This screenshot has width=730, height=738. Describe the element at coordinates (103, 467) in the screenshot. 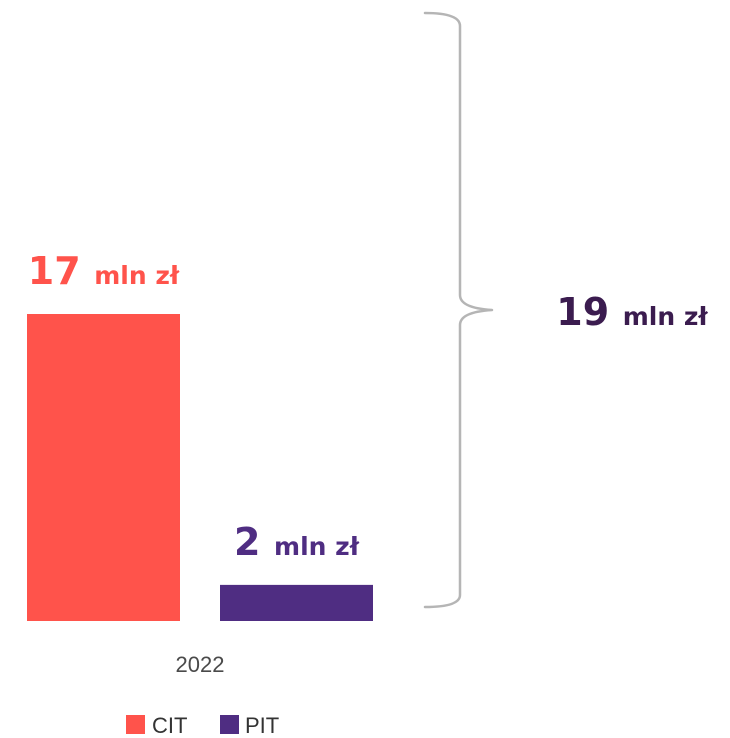

I see `bar-cit` at that location.